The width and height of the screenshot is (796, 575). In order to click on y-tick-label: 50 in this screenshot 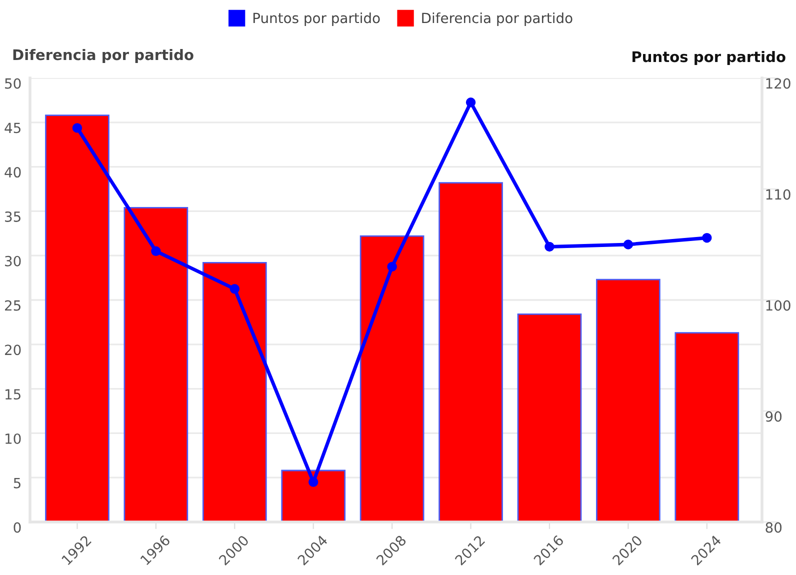, I will do `click(13, 83)`.